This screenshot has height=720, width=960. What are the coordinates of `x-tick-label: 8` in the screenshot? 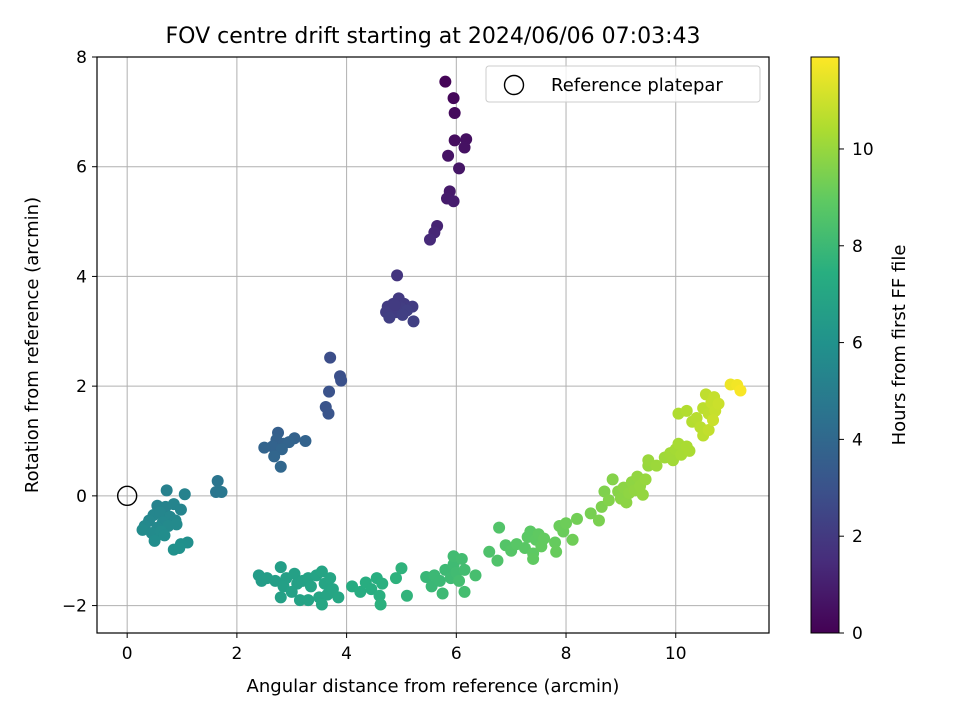 It's located at (566, 654).